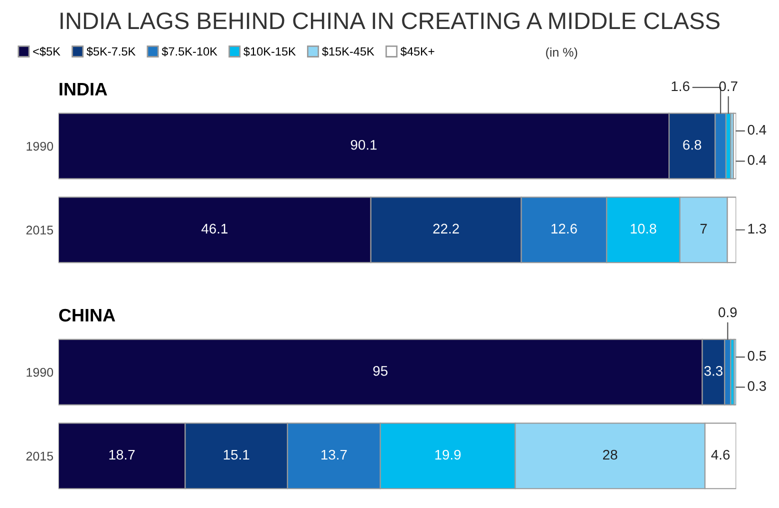 The image size is (779, 508). I want to click on data-label: 15.1, so click(237, 455).